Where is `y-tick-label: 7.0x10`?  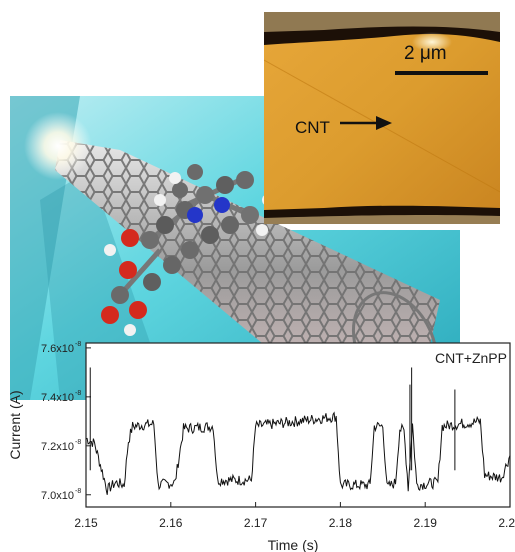 y-tick-label: 7.0x10 is located at coordinates (57, 496).